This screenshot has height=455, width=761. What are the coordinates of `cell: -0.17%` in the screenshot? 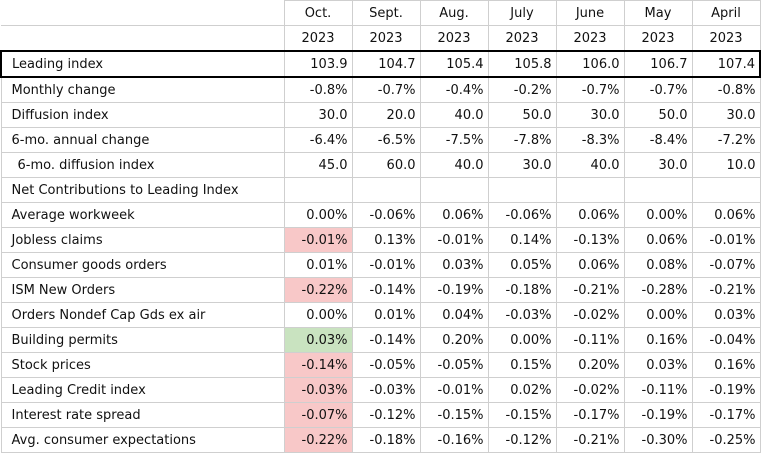 It's located at (726, 415).